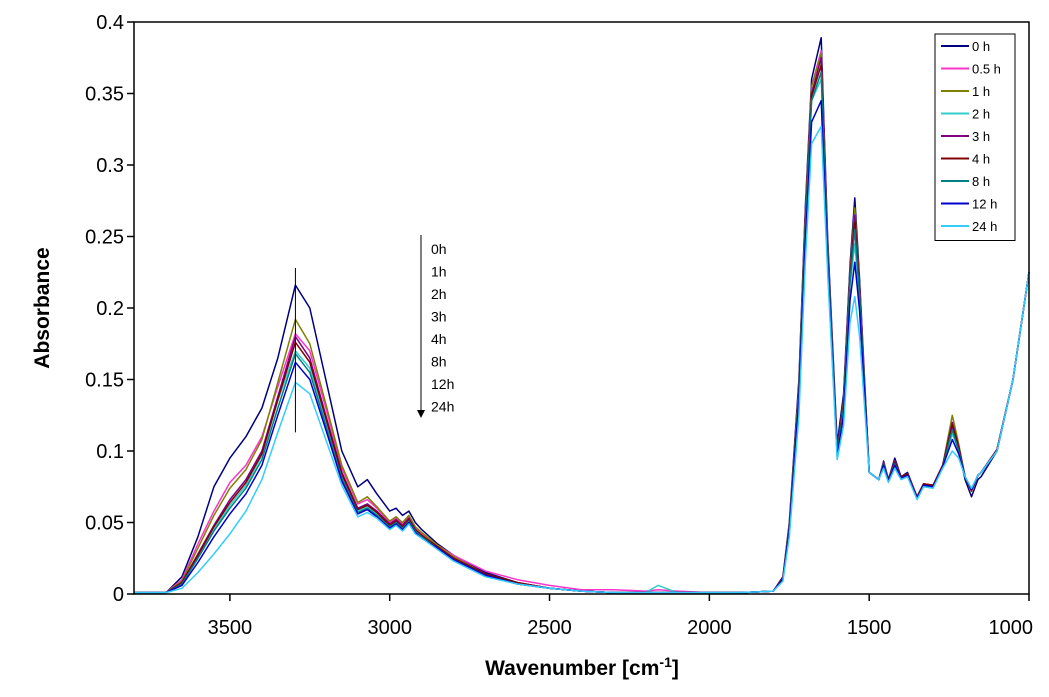  Describe the element at coordinates (110, 166) in the screenshot. I see `y-tick-label-6: 0.3` at that location.